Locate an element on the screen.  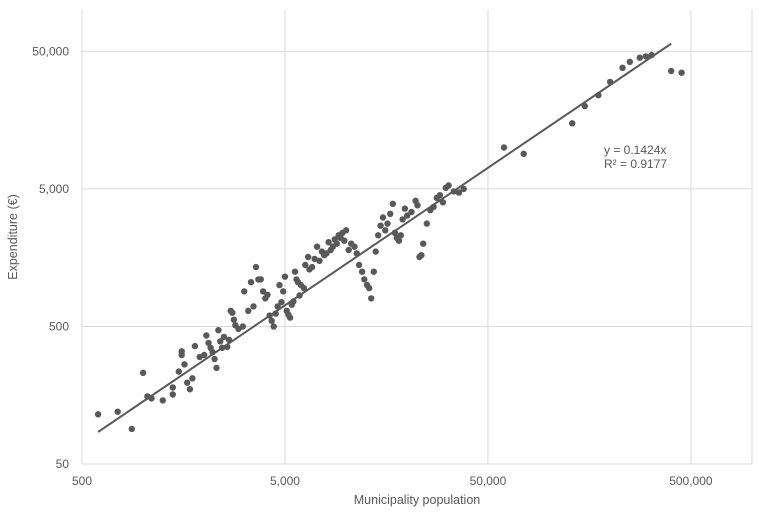
y-tick-label: 500 is located at coordinates (59, 326).